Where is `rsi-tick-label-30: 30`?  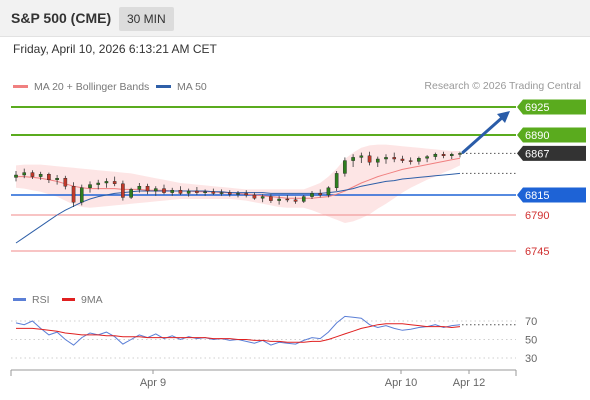 rsi-tick-label-30: 30 is located at coordinates (531, 359).